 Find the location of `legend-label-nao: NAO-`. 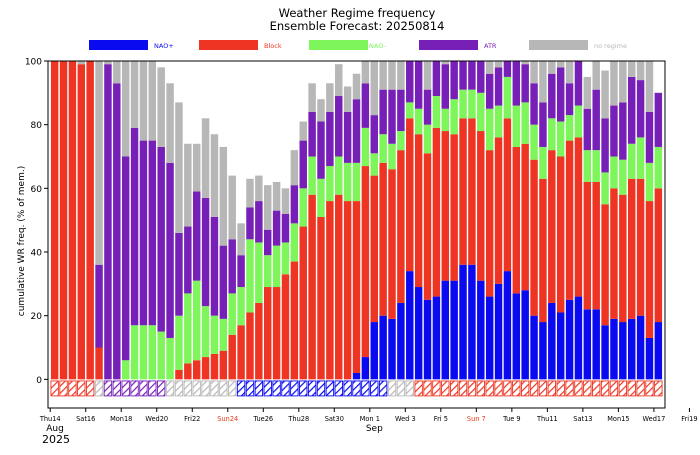

legend-label-nao: NAO- is located at coordinates (377, 46).